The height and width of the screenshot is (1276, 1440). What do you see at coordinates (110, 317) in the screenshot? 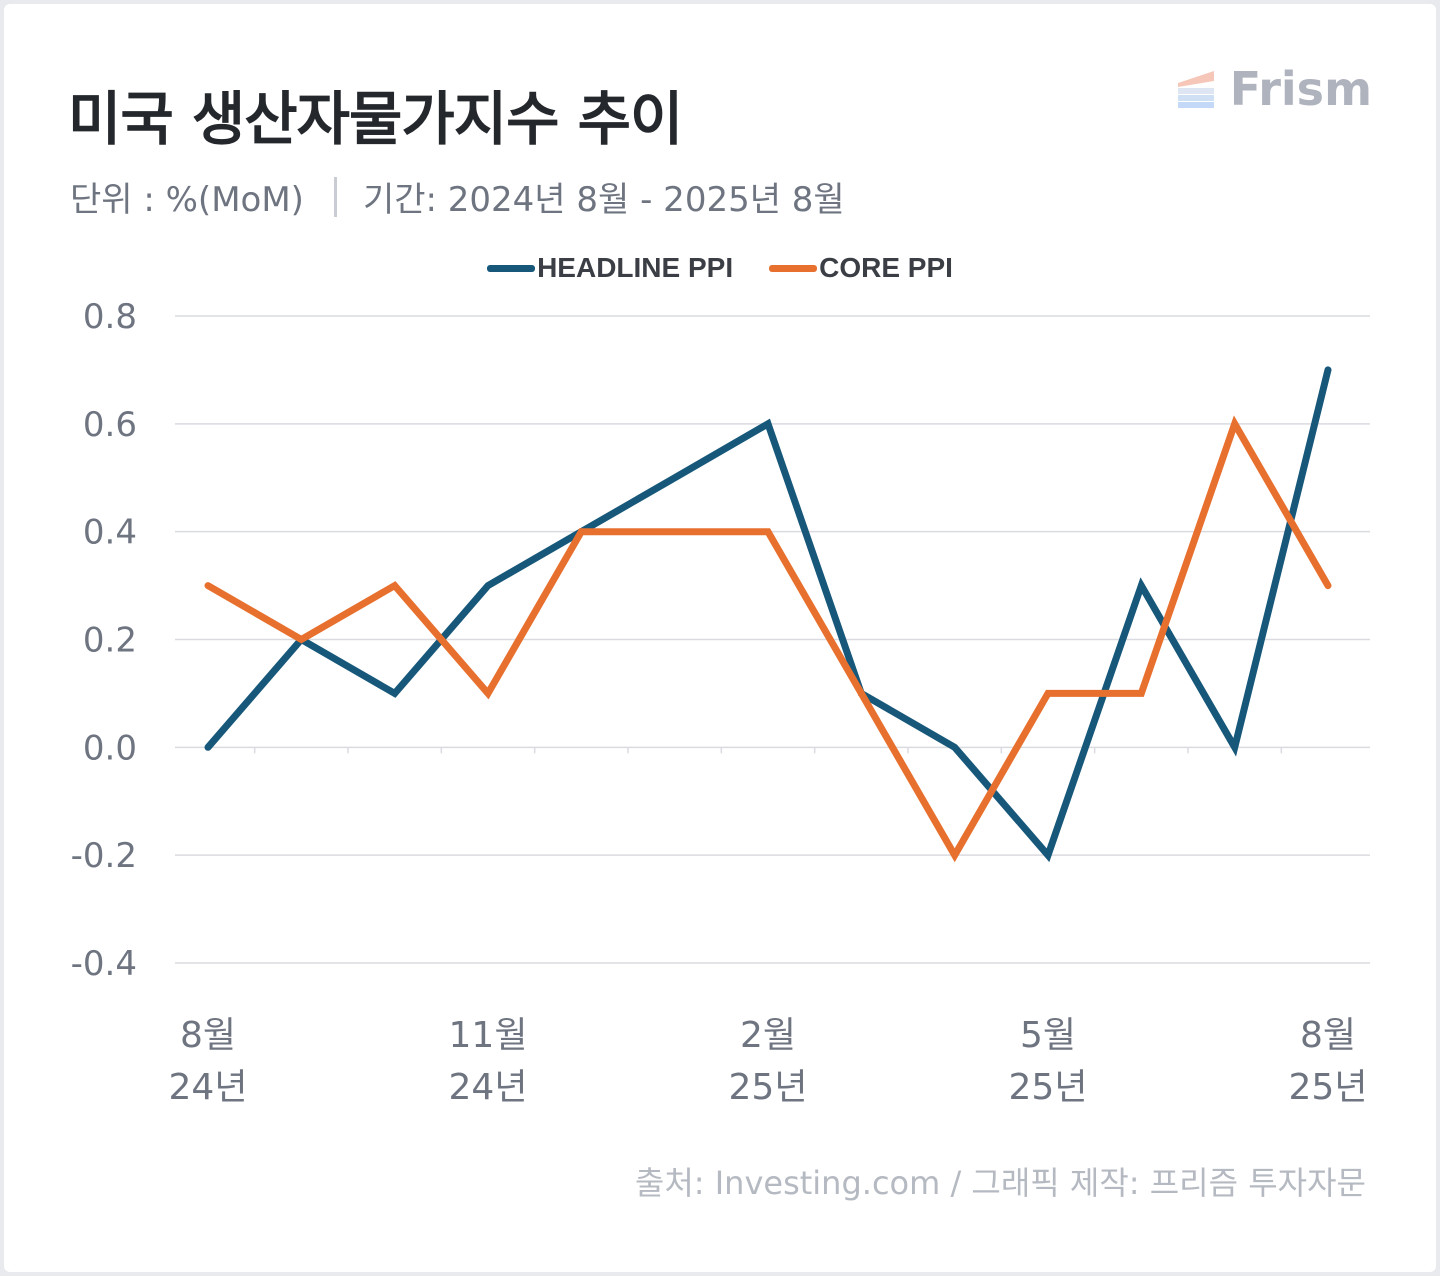
I see `y-tick-label: 0.8` at bounding box center [110, 317].